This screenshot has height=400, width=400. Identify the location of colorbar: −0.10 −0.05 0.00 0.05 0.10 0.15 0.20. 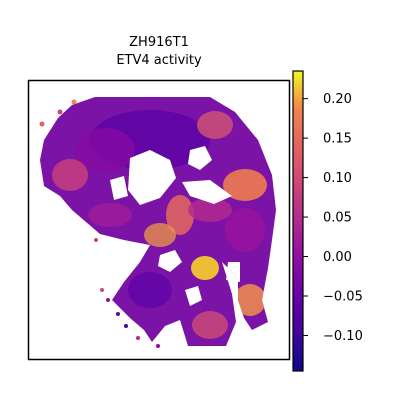
(327, 221).